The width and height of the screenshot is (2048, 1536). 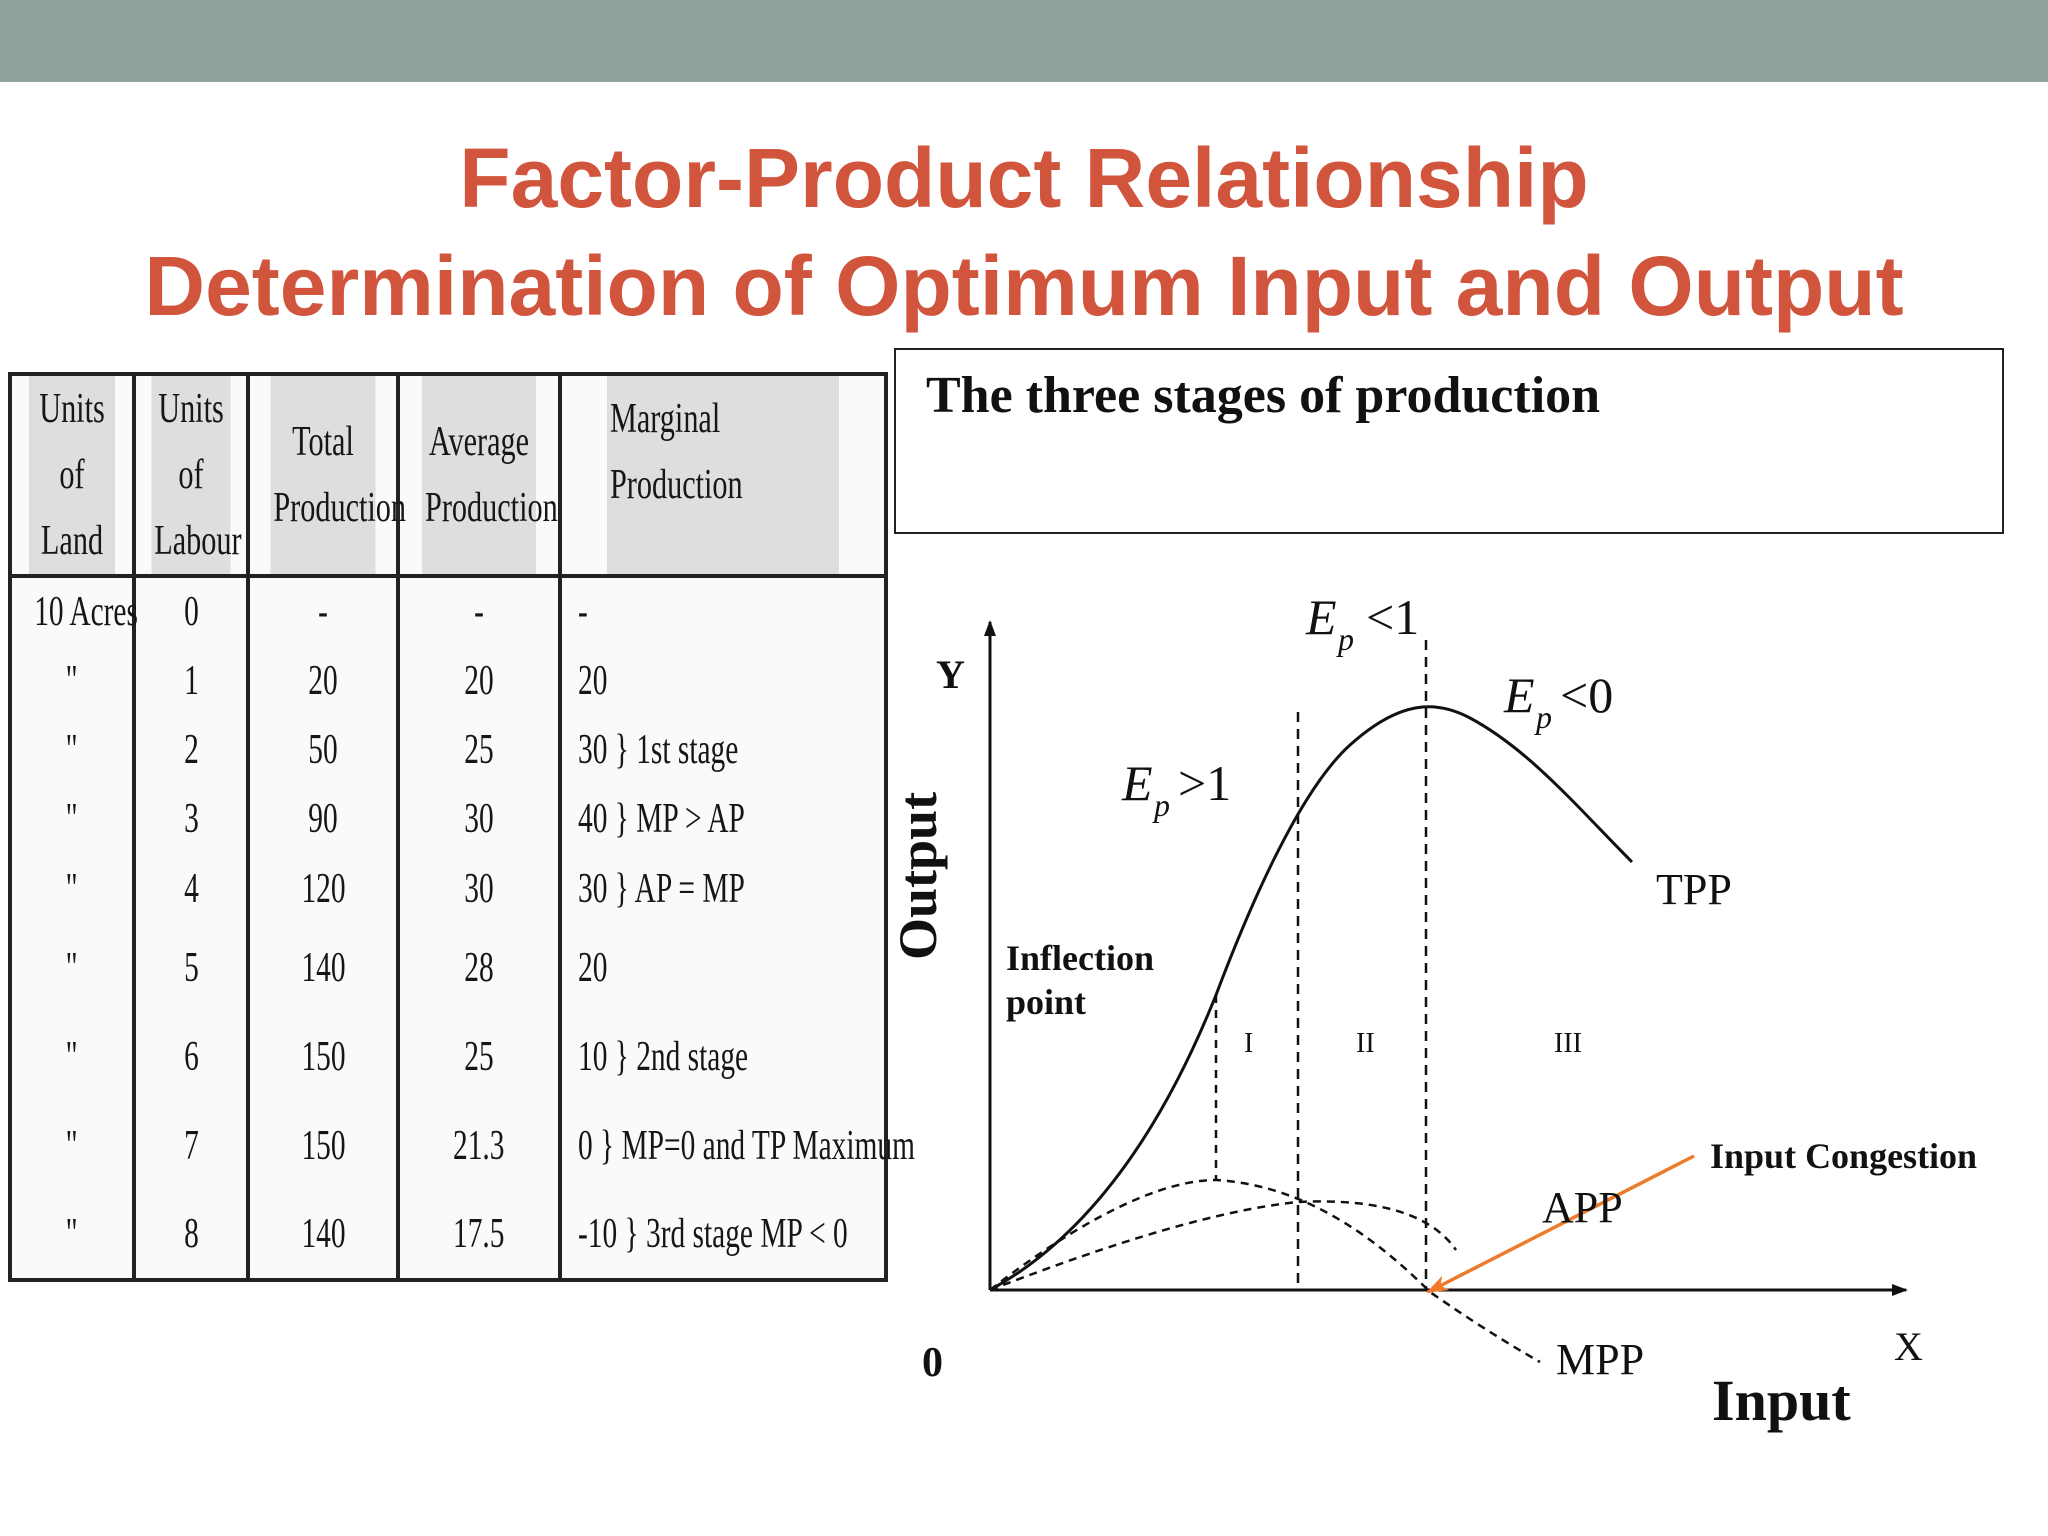 What do you see at coordinates (1694, 889) in the screenshot?
I see `tpp-label: TPP` at bounding box center [1694, 889].